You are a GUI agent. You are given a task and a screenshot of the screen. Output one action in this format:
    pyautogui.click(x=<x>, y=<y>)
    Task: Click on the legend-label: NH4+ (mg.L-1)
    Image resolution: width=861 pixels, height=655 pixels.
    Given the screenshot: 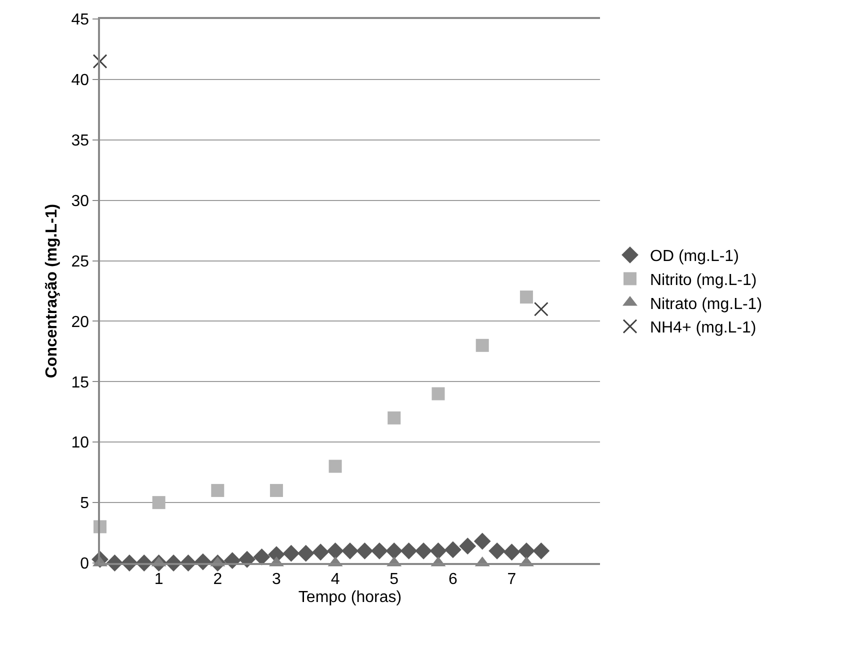 What is the action you would take?
    pyautogui.click(x=703, y=328)
    